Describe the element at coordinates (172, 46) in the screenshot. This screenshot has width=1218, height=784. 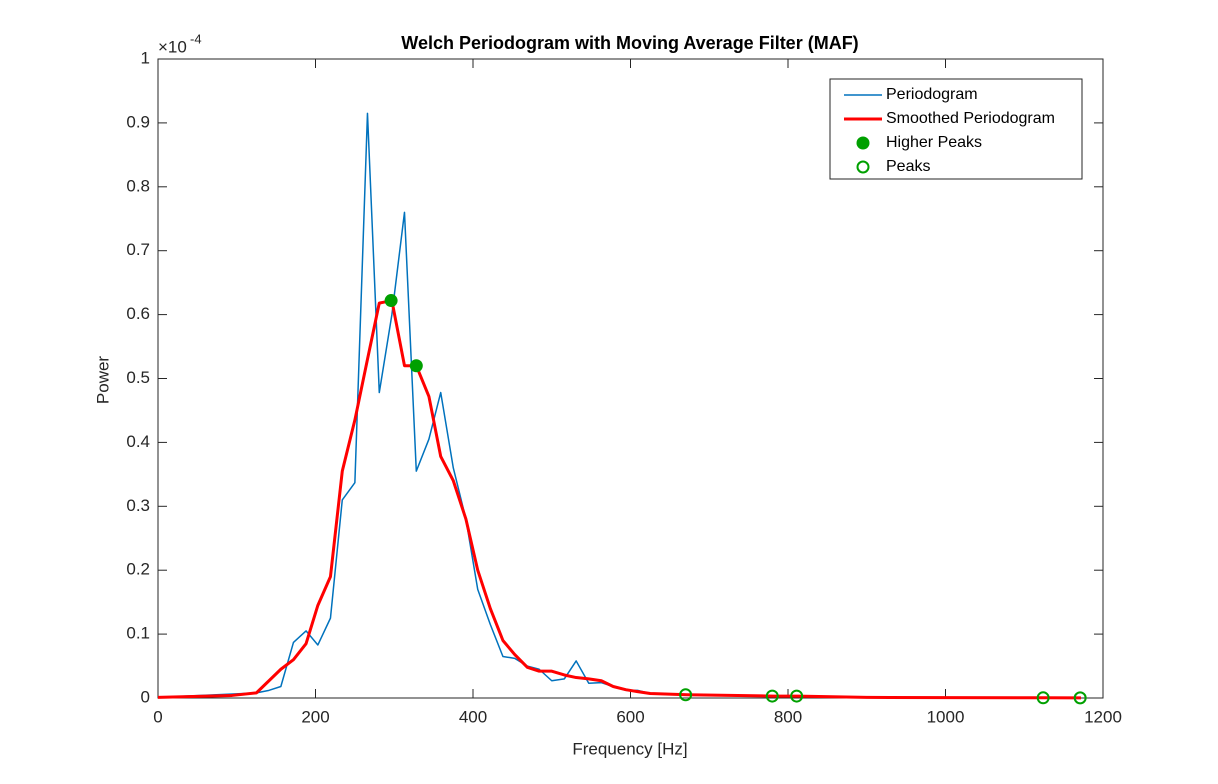
I see `y-multiplier-base: ×10` at that location.